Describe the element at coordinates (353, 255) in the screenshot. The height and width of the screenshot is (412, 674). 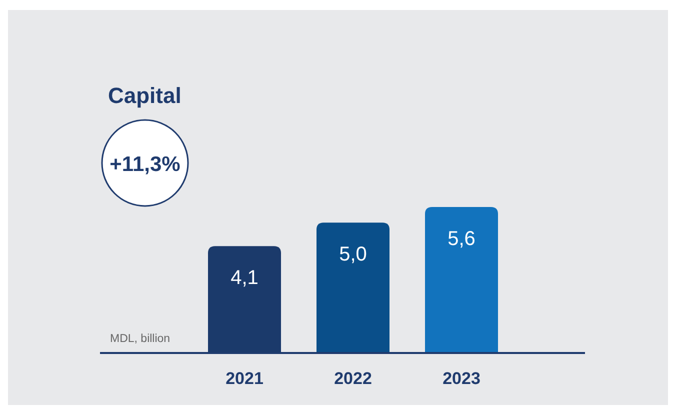
I see `data-label: 5,0` at that location.